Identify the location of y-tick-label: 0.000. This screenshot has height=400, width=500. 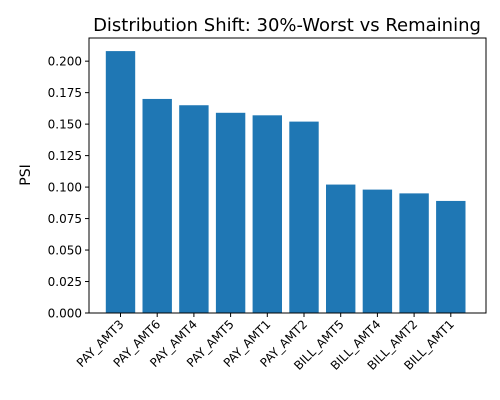
(65, 313).